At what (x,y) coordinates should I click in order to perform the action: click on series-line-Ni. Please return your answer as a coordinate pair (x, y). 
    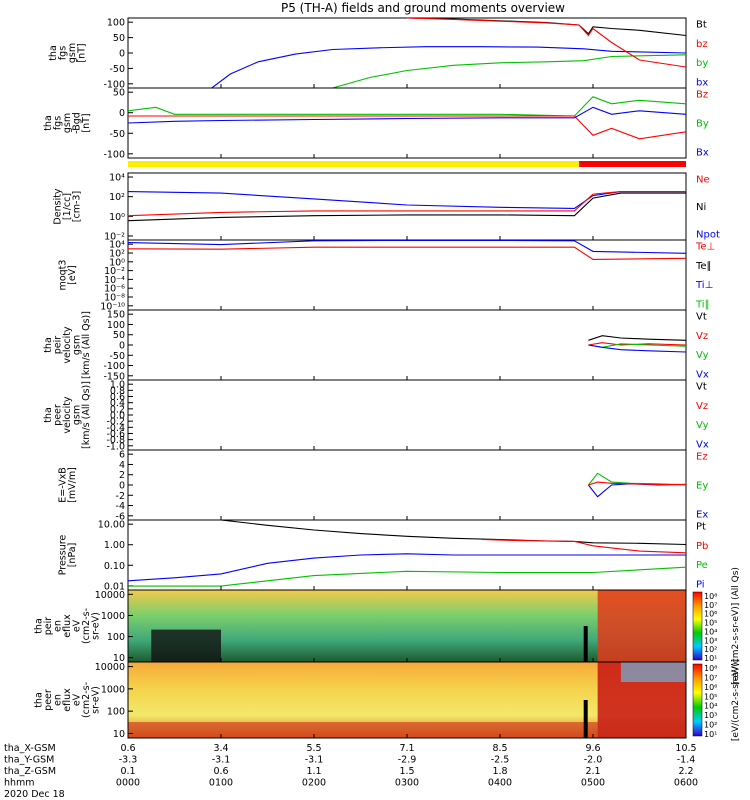
    Looking at the image, I should click on (407, 207).